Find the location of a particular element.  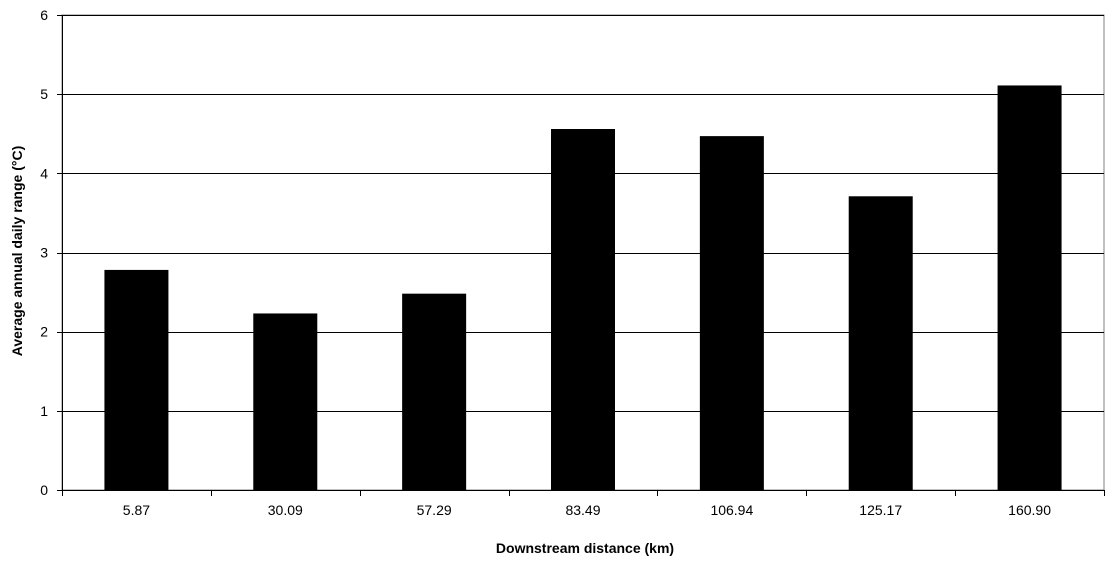

y-tick-label: 3 is located at coordinates (44, 253).